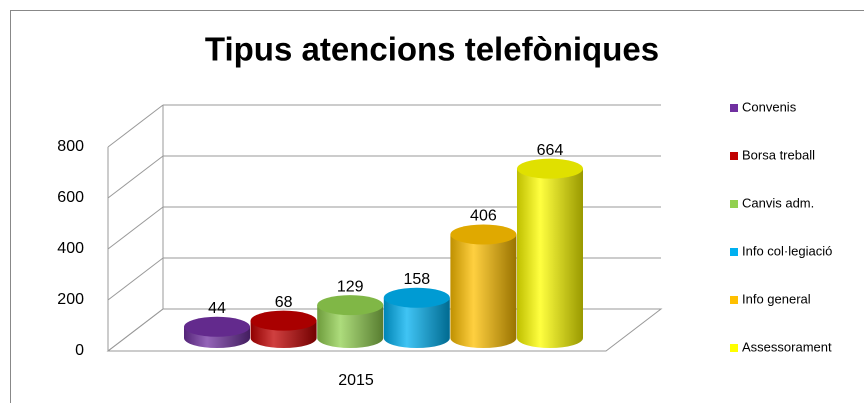 Image resolution: width=864 pixels, height=403 pixels. I want to click on y-tick-label: 800, so click(70, 146).